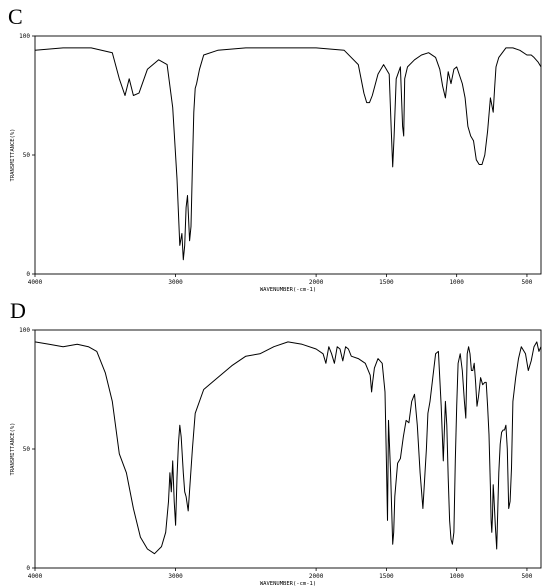  Describe the element at coordinates (13, 155) in the screenshot. I see `y-axis-label-c: TRANSMITTANCE(%)` at that location.